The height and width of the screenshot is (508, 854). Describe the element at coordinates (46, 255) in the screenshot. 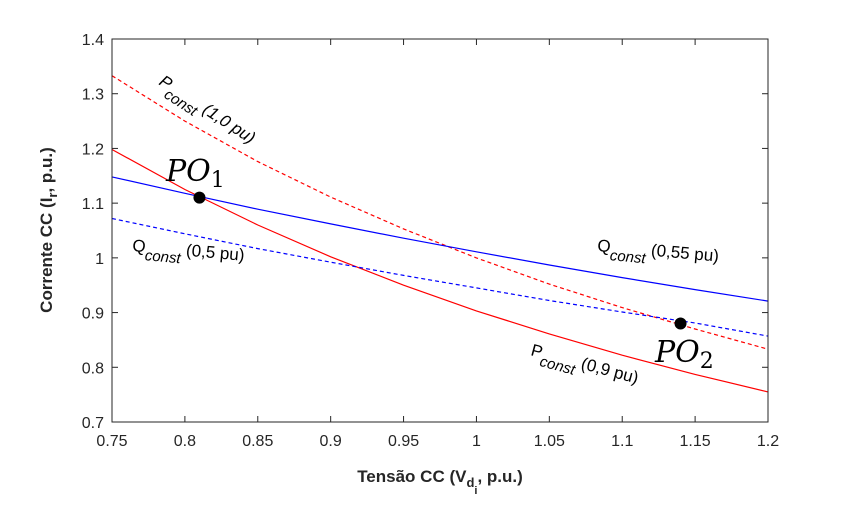

I see `y-axis-title-main: Corrente CC (I` at that location.